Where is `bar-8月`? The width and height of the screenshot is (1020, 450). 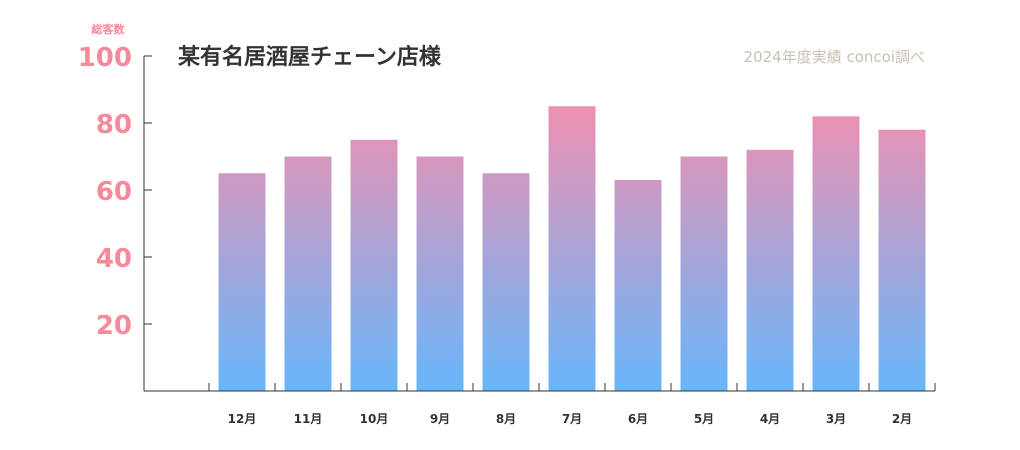
bar-8月 is located at coordinates (506, 282).